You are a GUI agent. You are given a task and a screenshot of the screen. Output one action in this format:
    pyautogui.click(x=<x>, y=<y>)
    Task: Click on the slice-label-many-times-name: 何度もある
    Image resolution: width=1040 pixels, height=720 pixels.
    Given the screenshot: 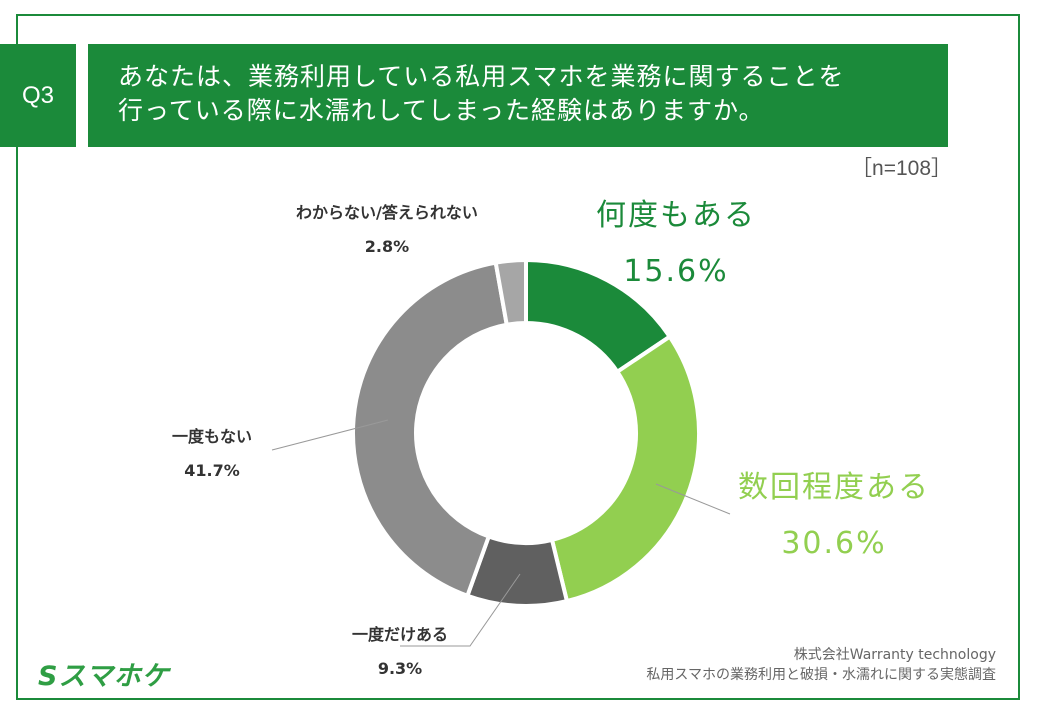 What is the action you would take?
    pyautogui.click(x=676, y=215)
    